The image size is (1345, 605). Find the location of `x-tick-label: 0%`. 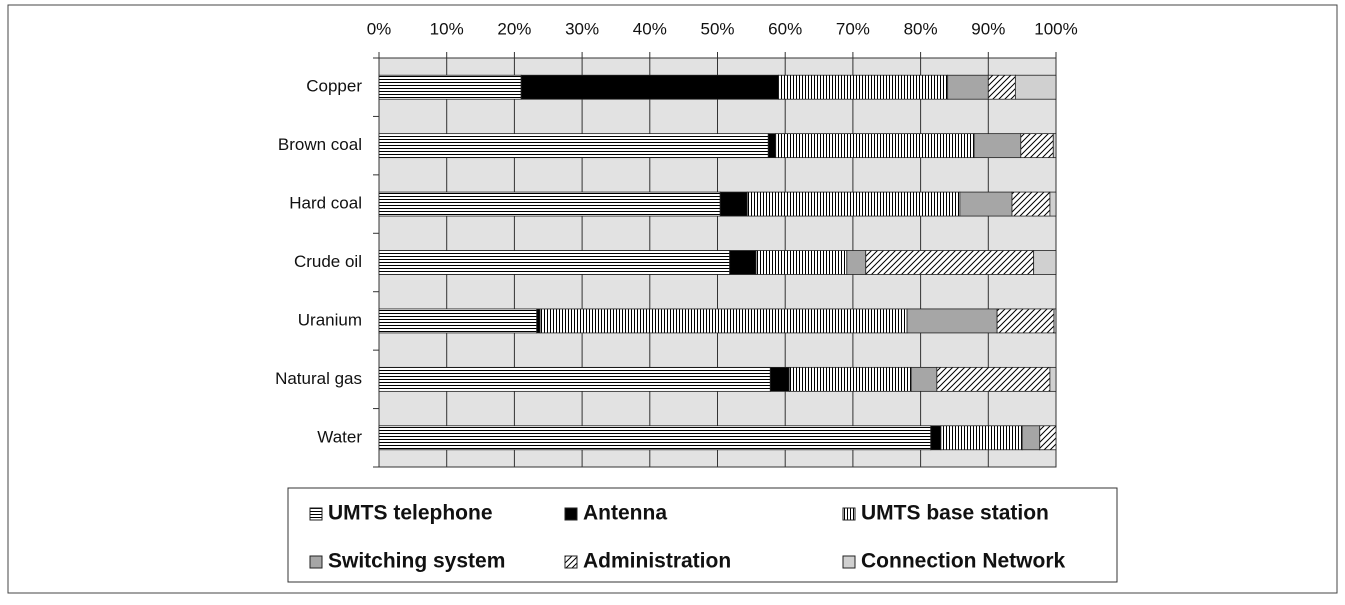

x-tick-label: 0% is located at coordinates (379, 28).